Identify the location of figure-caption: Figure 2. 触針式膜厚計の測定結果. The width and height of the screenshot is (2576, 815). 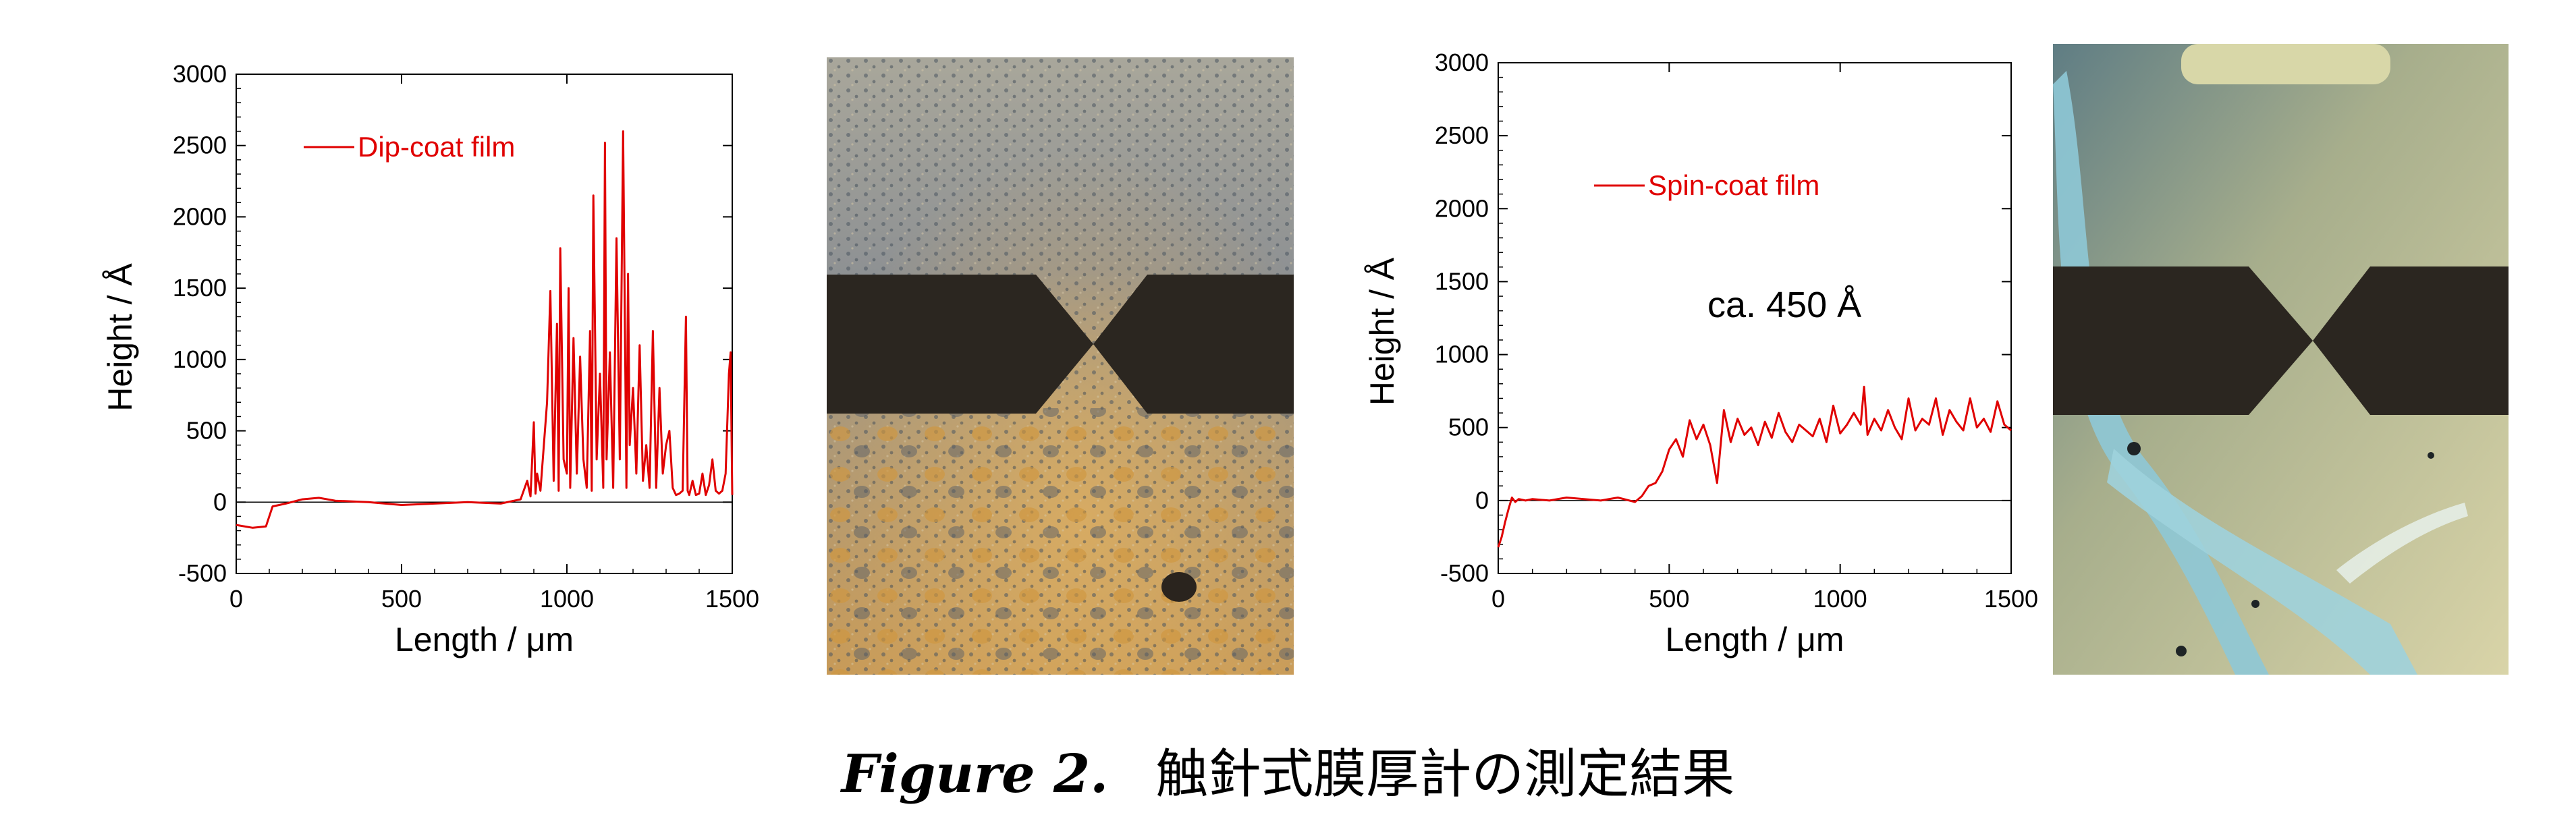
(1288, 770).